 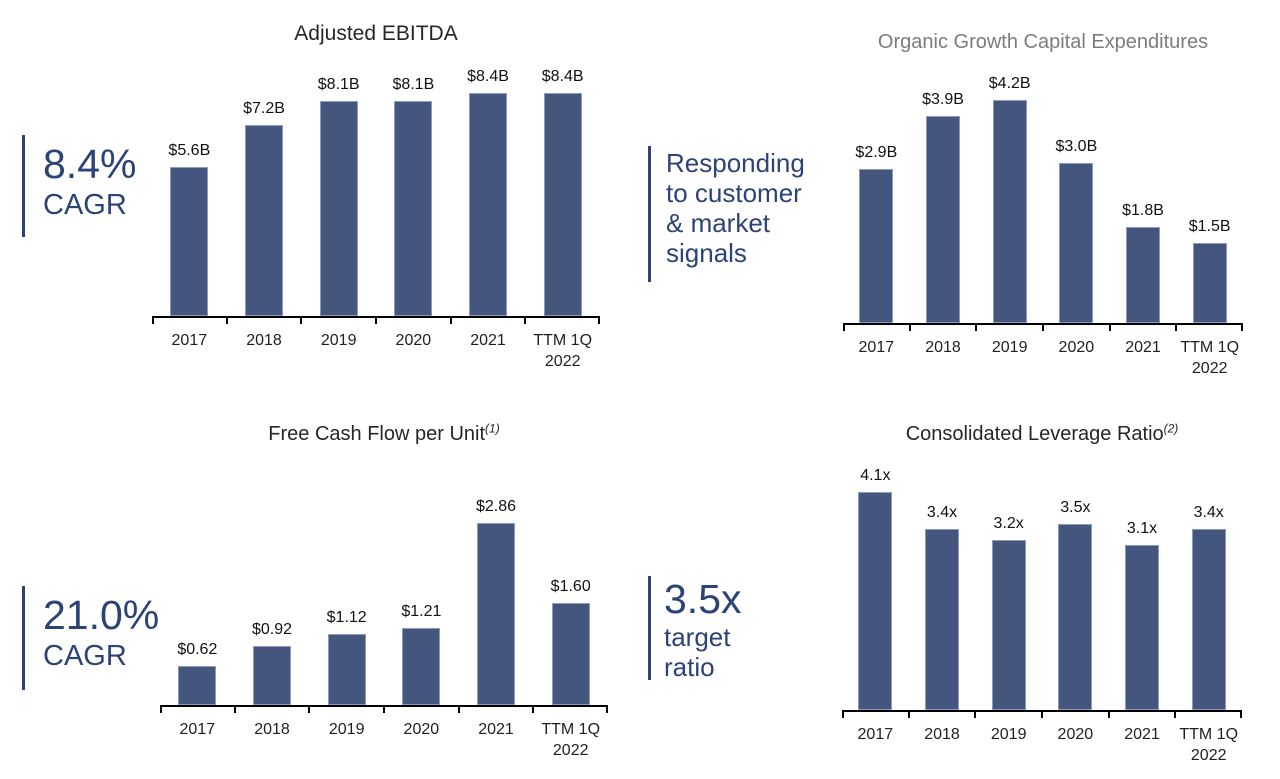 I want to click on plot-area: $0.62 $0.92 $1.12 $1.21 $2.86 $1.60, so click(x=384, y=600).